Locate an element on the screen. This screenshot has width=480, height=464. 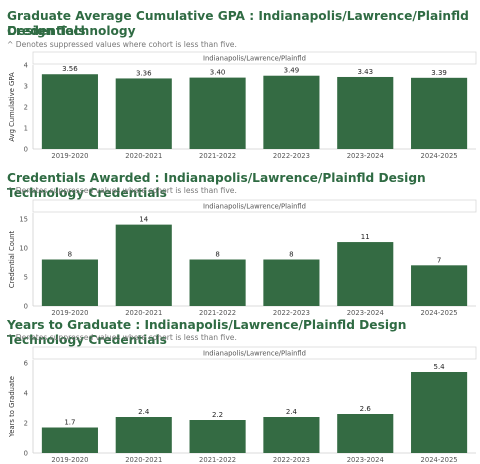
y-axis-title: Avg Cumulative GPA is located at coordinates (12, 107).